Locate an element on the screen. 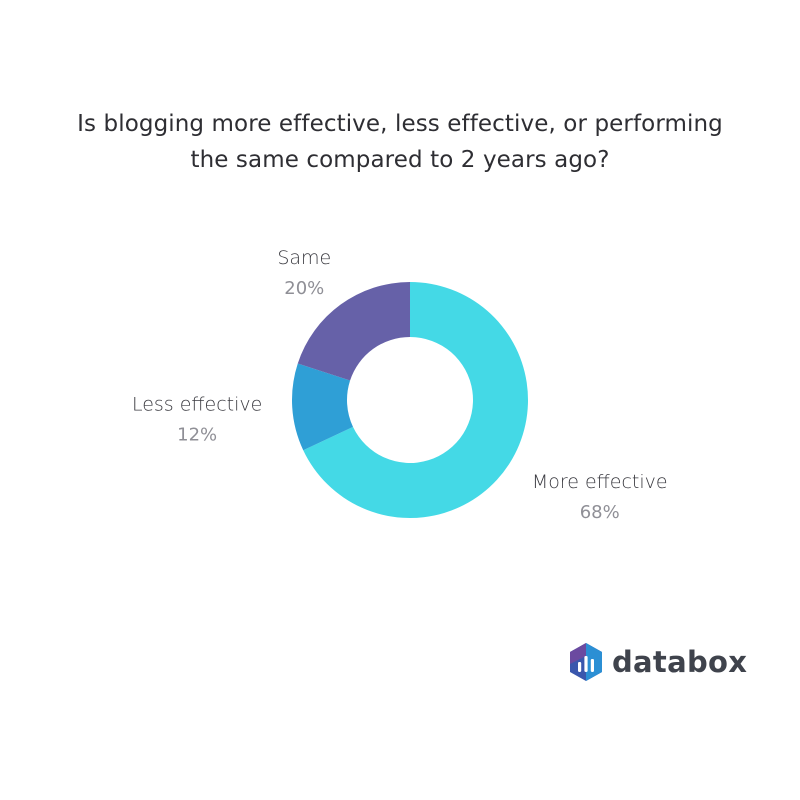 The width and height of the screenshot is (800, 800). brand-name: databox is located at coordinates (680, 662).